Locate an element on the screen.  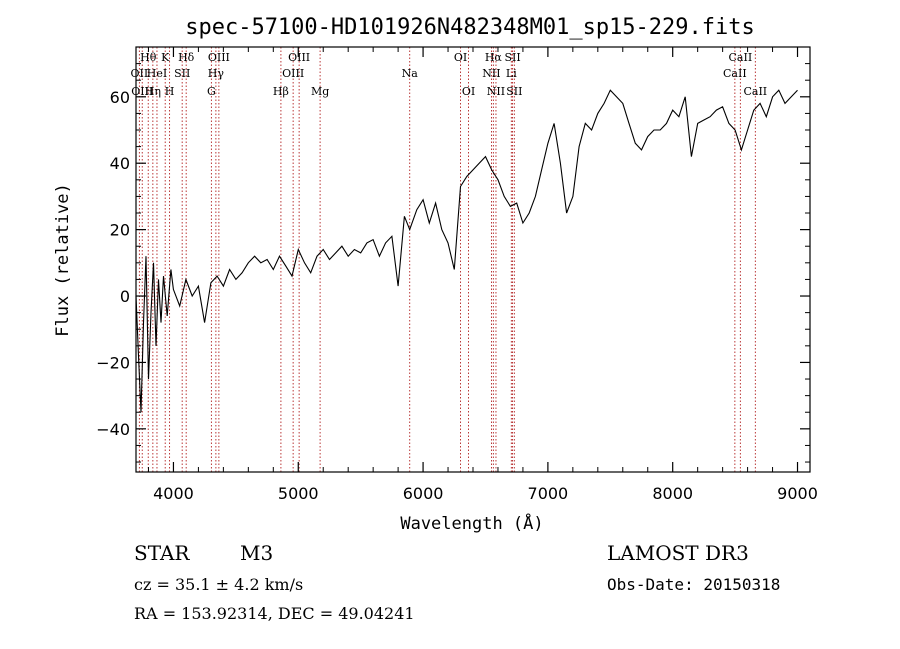
x-axis-label: Wavelength (Å) is located at coordinates (471, 523).